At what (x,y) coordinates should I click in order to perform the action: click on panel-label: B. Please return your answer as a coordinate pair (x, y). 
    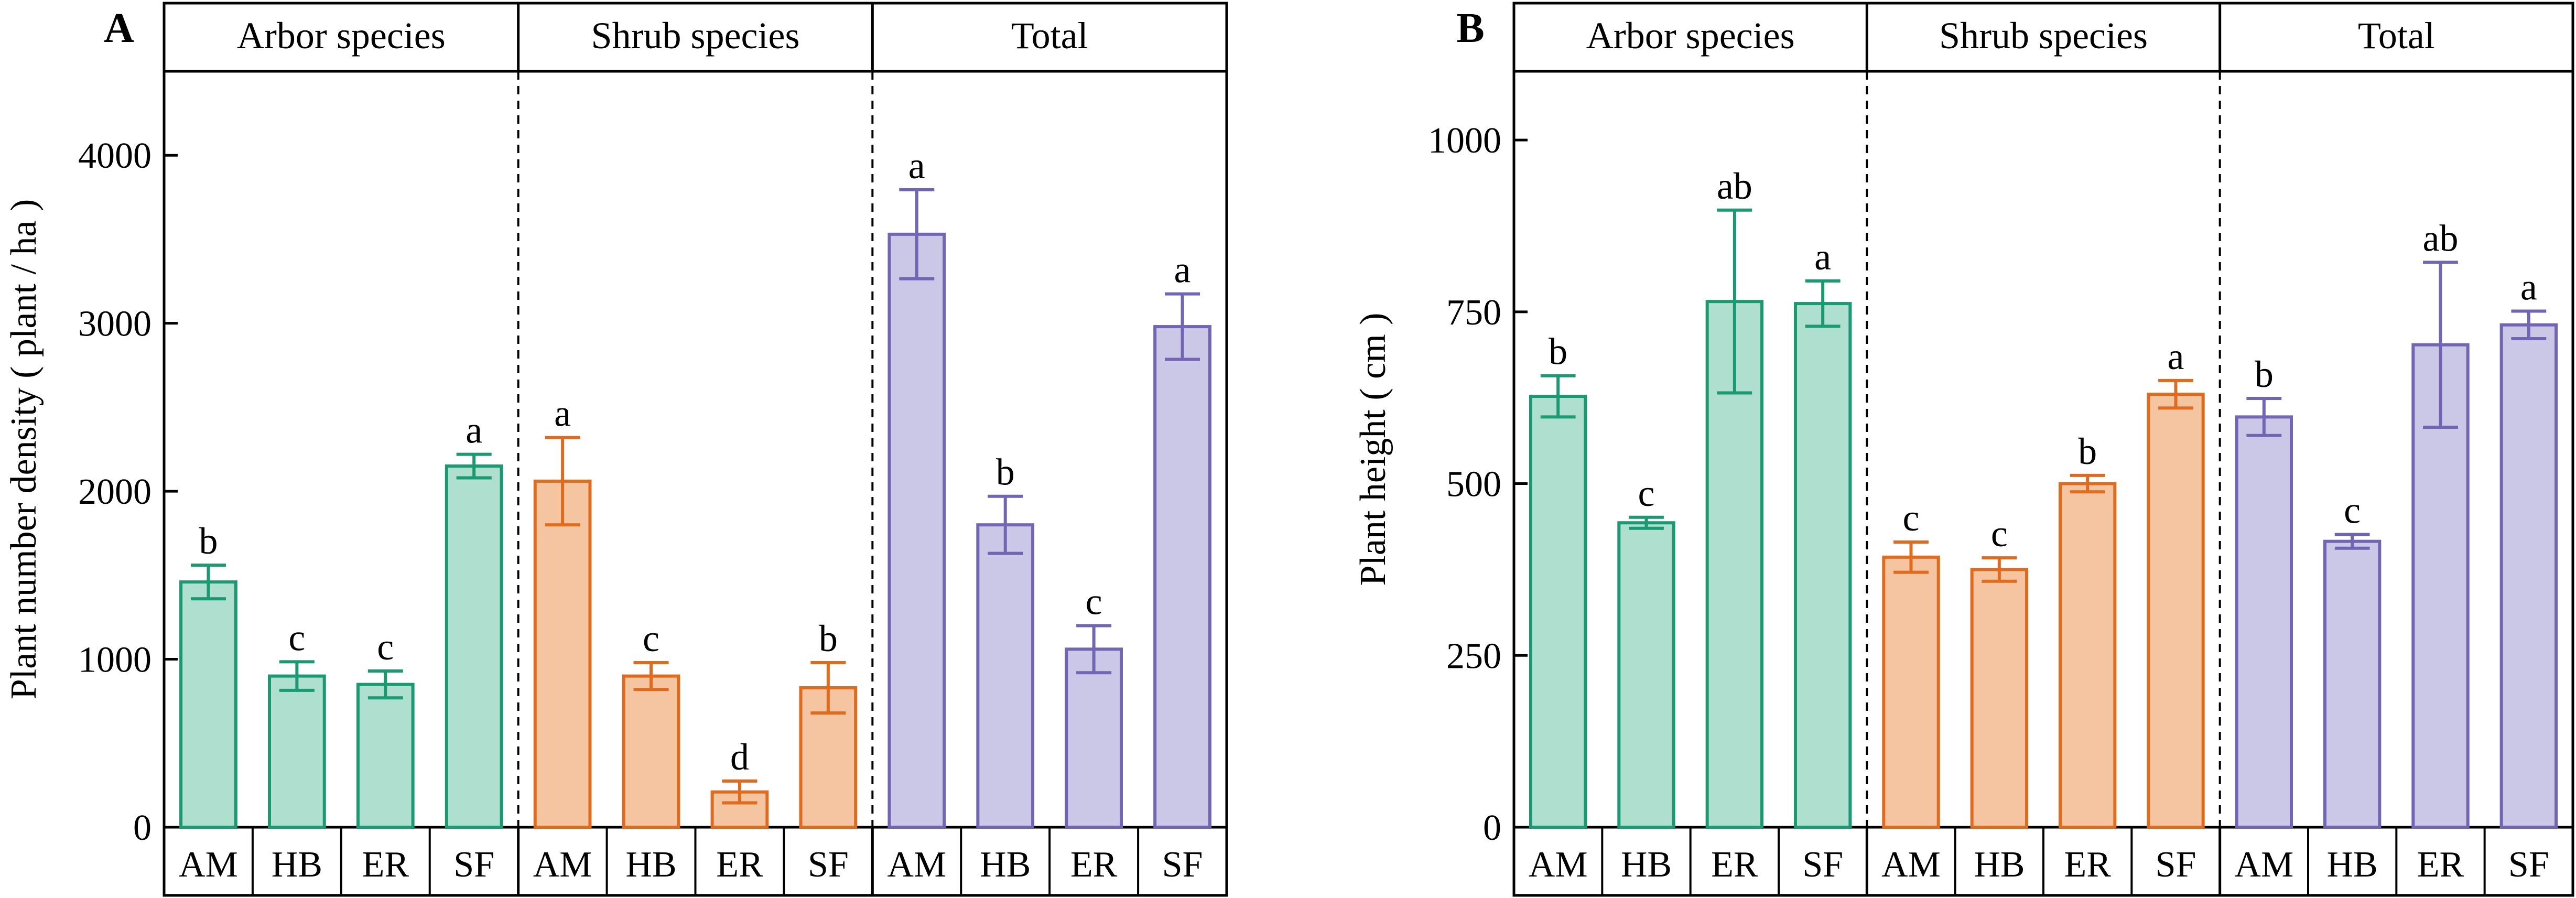
    Looking at the image, I should click on (1470, 28).